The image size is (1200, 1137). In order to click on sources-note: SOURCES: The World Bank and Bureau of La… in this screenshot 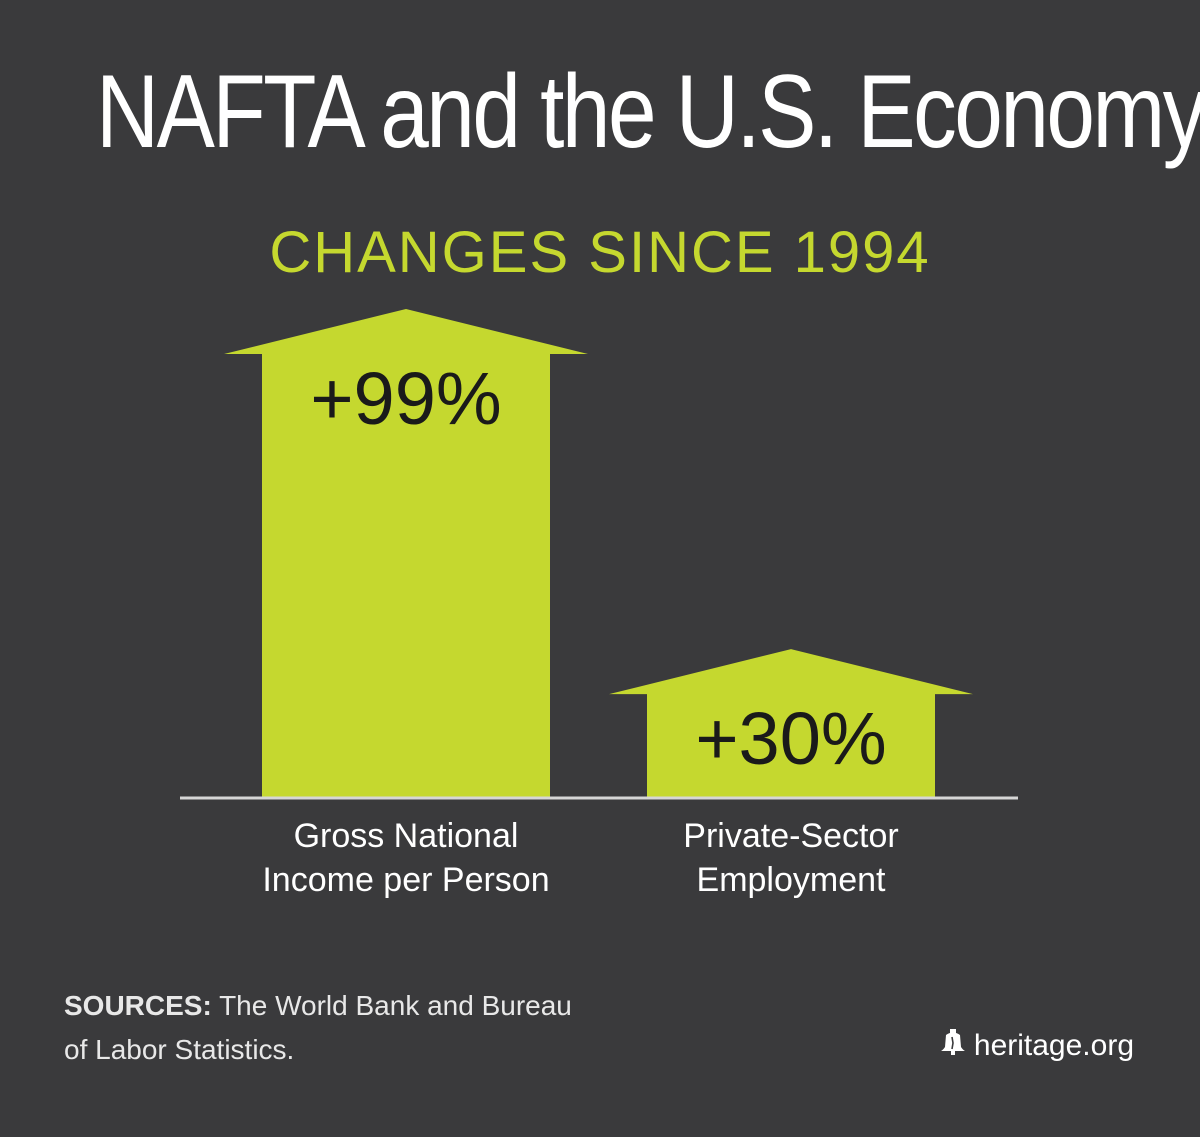, I will do `click(364, 1028)`.